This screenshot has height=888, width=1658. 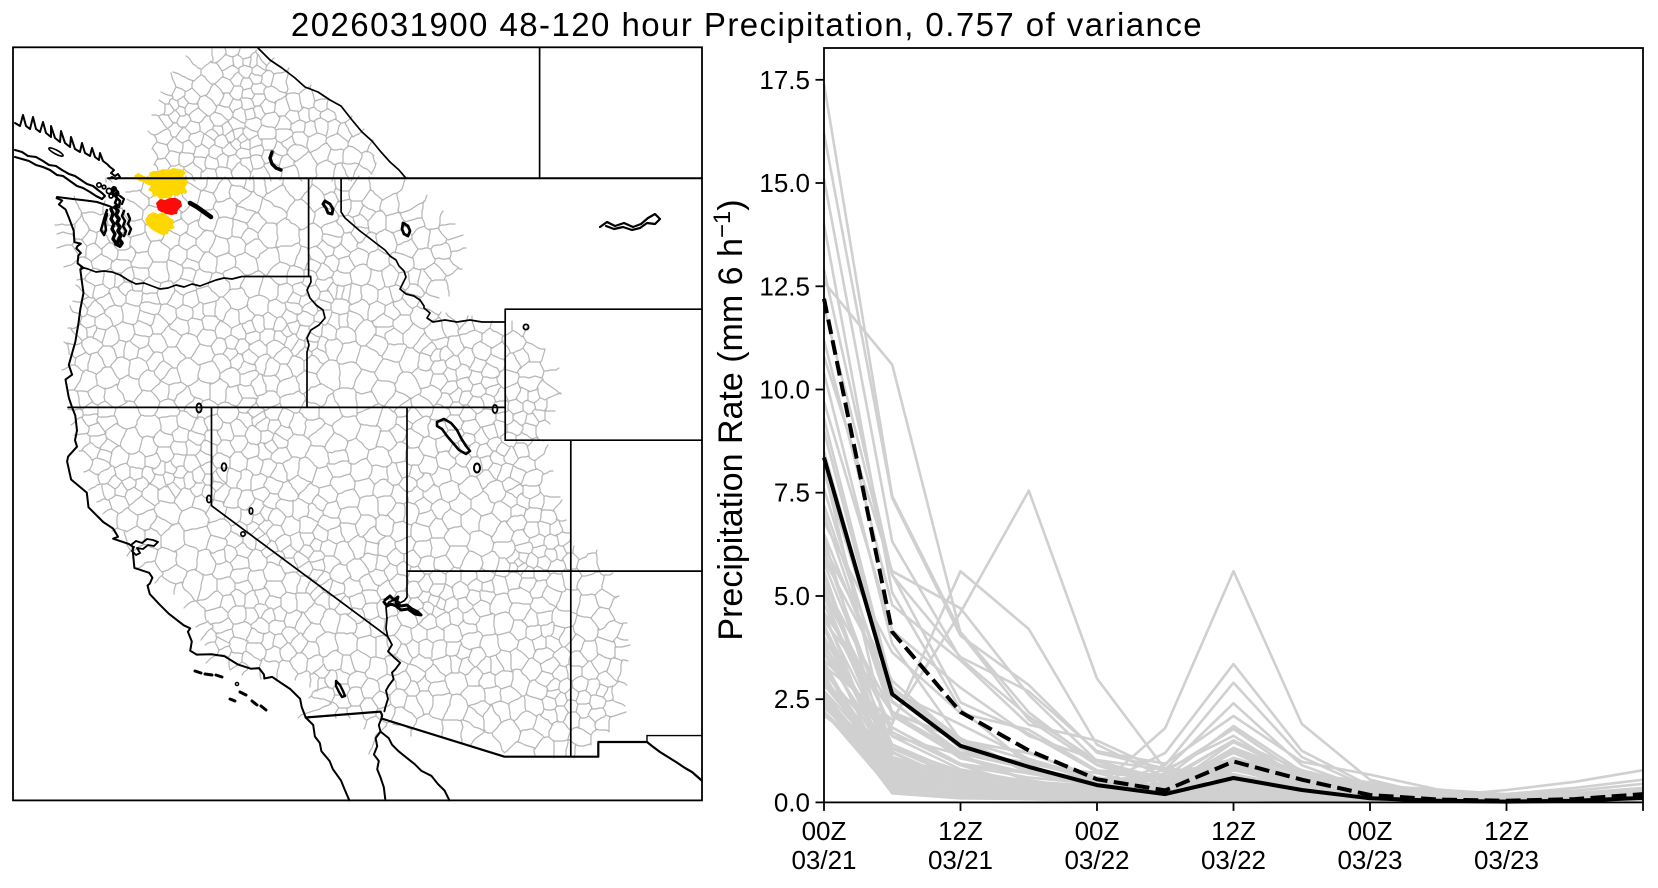 I want to click on svg-text: 12.5, so click(x=784, y=286).